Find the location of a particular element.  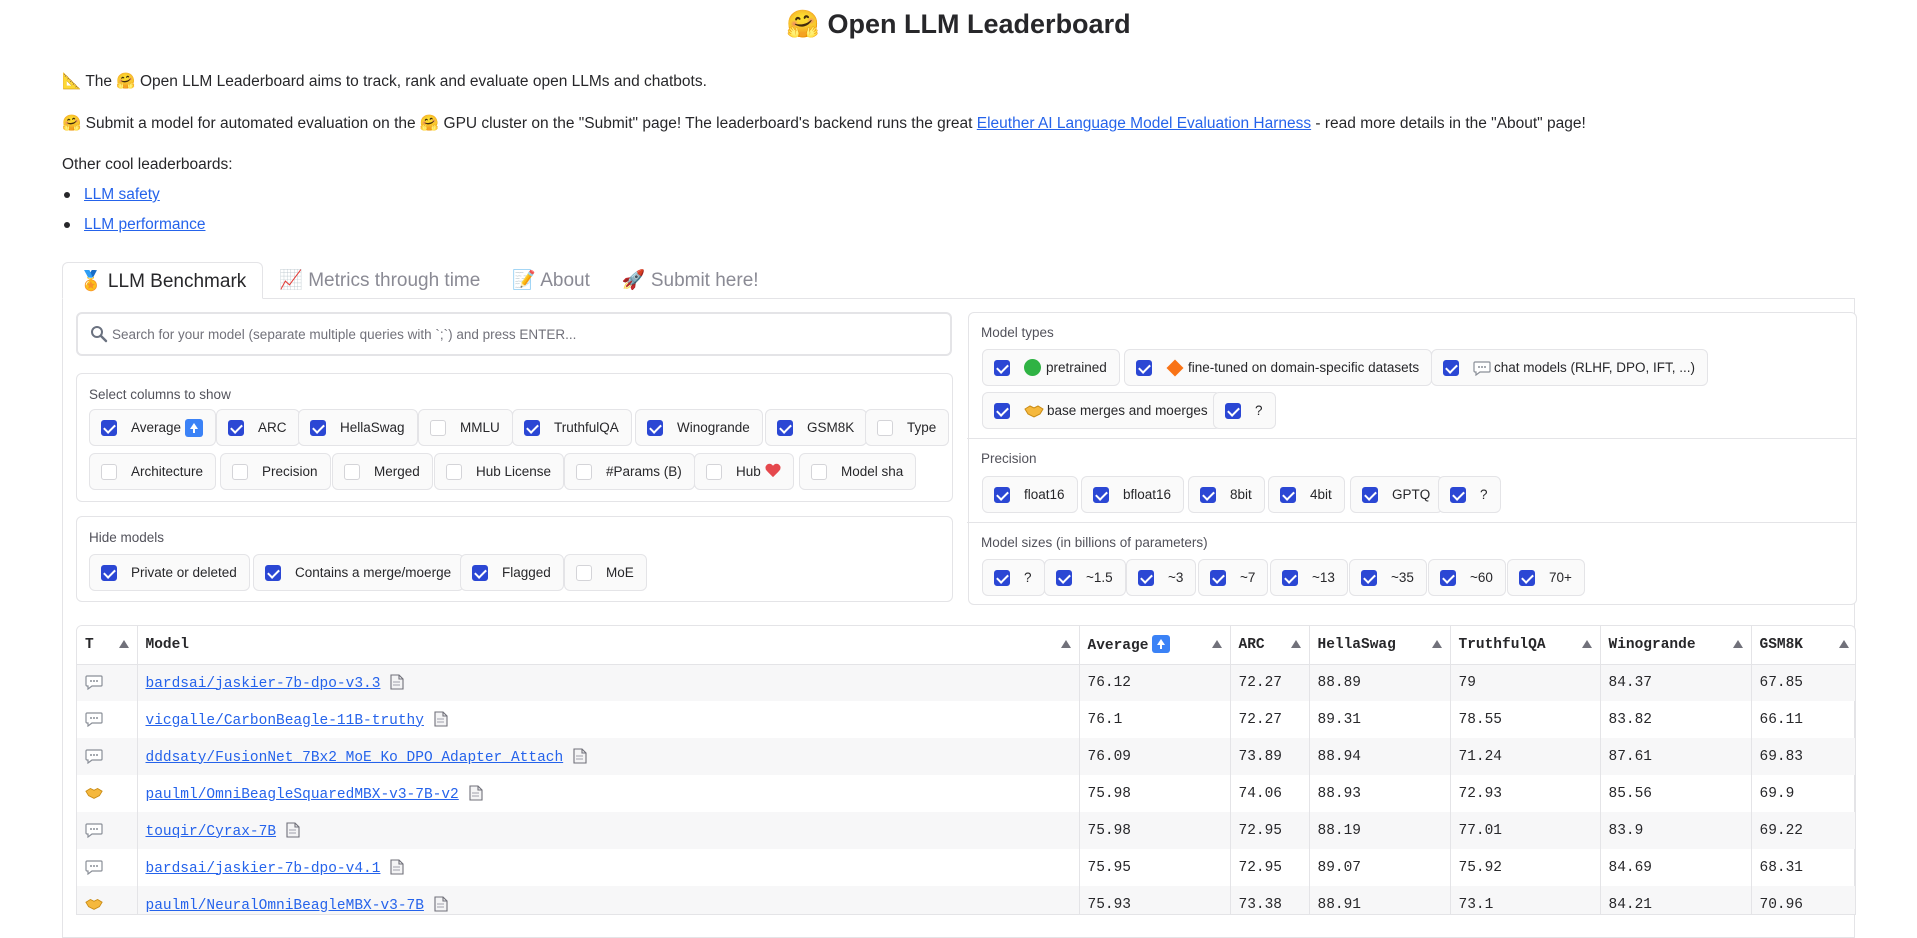

model-link: paulml/NeuralOmniBeagleMBX-v3-7B is located at coordinates (284, 905).